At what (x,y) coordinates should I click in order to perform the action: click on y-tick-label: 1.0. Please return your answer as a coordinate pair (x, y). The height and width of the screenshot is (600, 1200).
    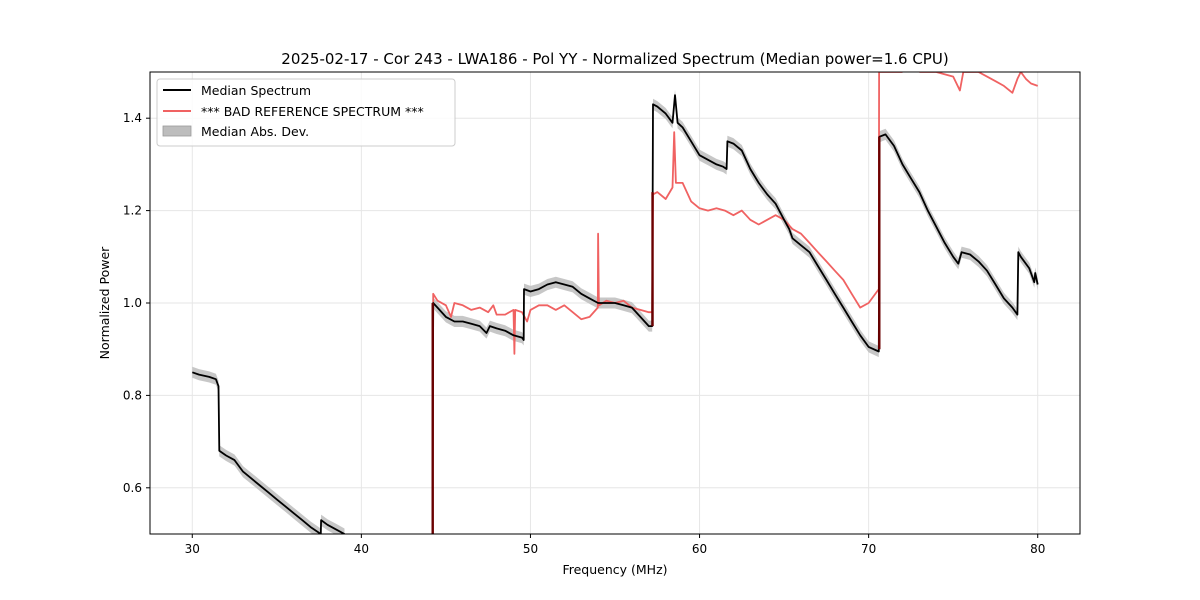
    Looking at the image, I should click on (132, 303).